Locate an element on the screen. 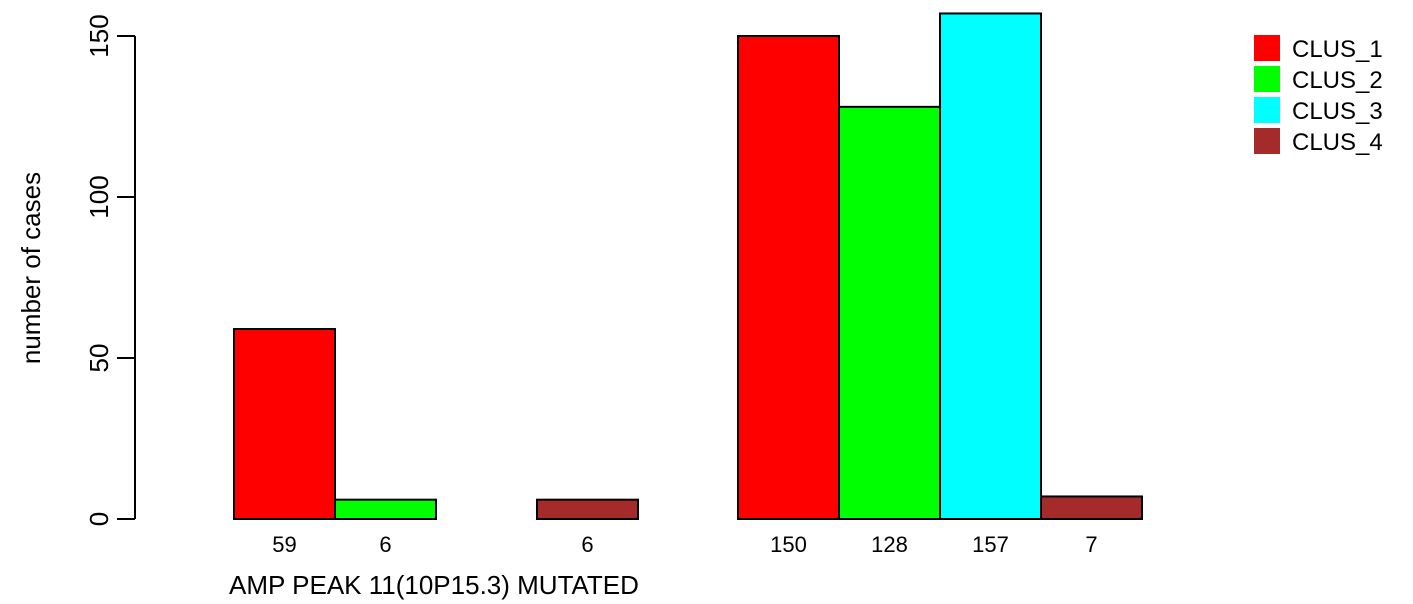 This screenshot has width=1413, height=604. bar-value-label: 7 is located at coordinates (1091, 544).